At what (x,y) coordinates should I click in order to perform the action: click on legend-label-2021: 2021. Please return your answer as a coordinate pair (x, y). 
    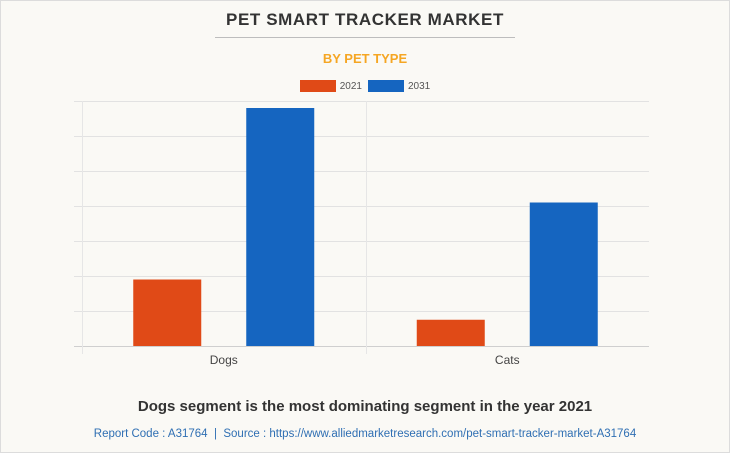
    Looking at the image, I should click on (350, 86).